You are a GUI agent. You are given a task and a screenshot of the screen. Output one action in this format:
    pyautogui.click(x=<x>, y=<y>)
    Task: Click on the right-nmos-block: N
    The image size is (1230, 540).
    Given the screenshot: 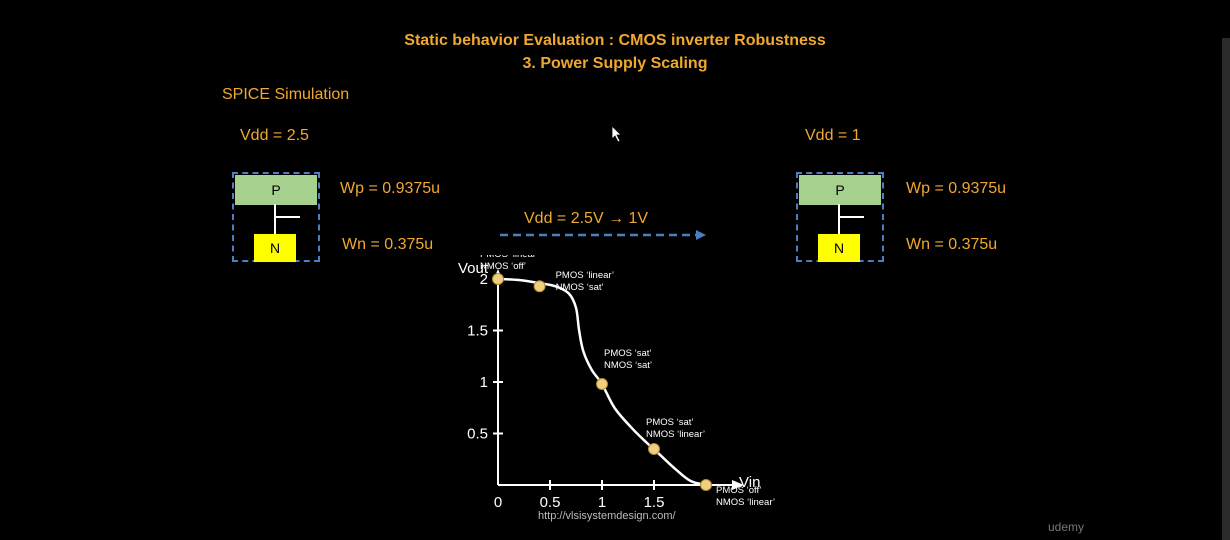 What is the action you would take?
    pyautogui.click(x=839, y=248)
    